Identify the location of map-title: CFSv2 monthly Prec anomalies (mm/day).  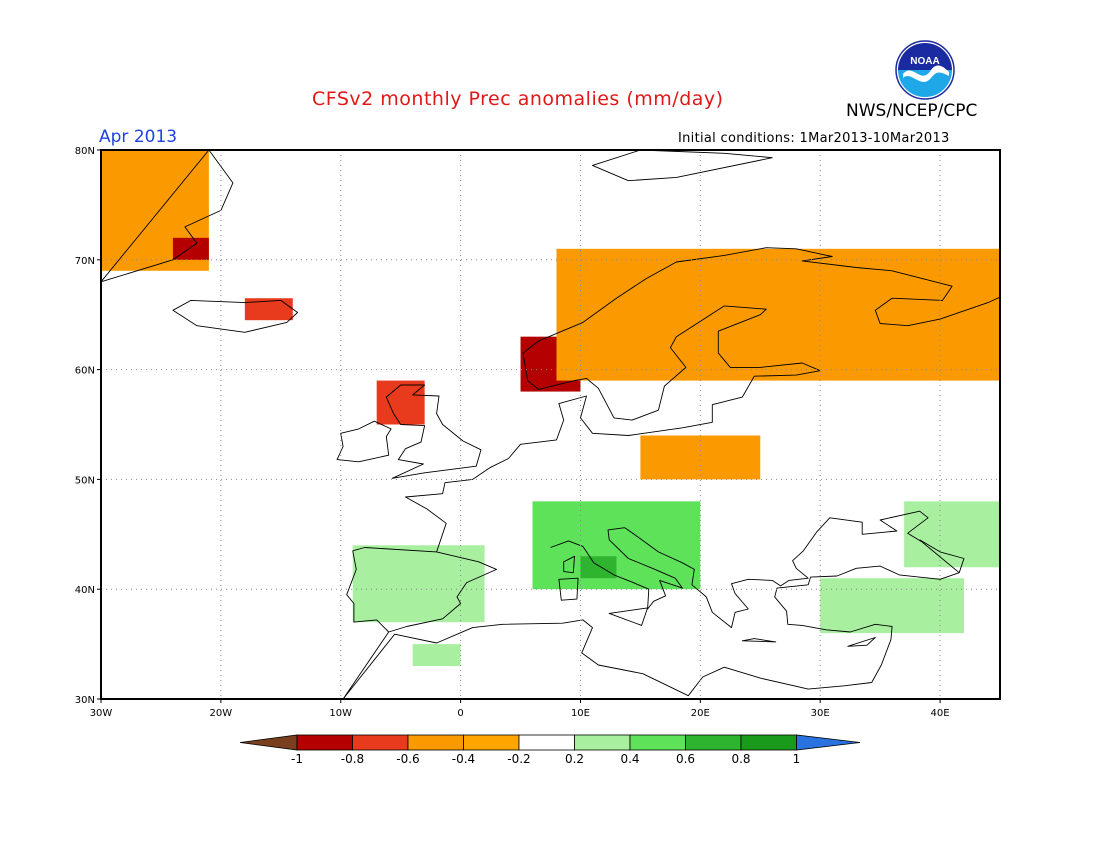
(518, 99).